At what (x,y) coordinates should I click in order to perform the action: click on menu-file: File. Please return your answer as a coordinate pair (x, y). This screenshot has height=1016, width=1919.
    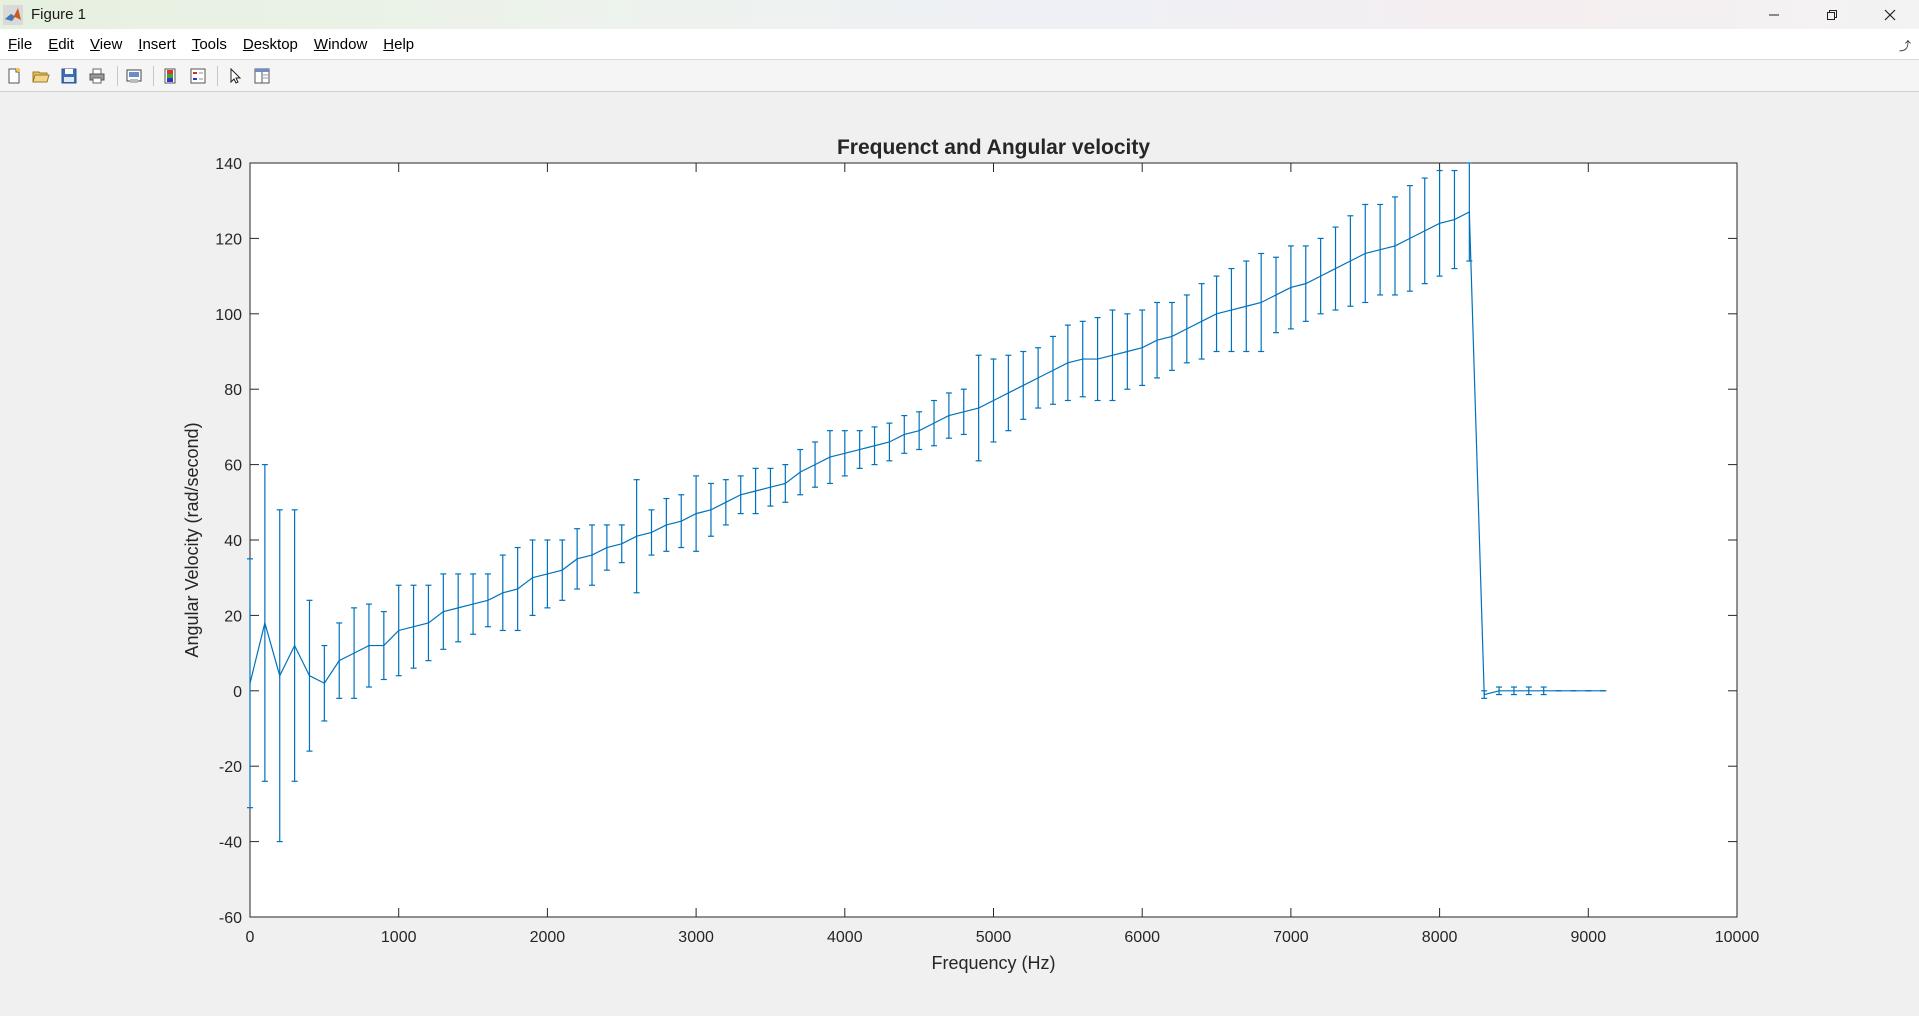
    Looking at the image, I should click on (20, 44).